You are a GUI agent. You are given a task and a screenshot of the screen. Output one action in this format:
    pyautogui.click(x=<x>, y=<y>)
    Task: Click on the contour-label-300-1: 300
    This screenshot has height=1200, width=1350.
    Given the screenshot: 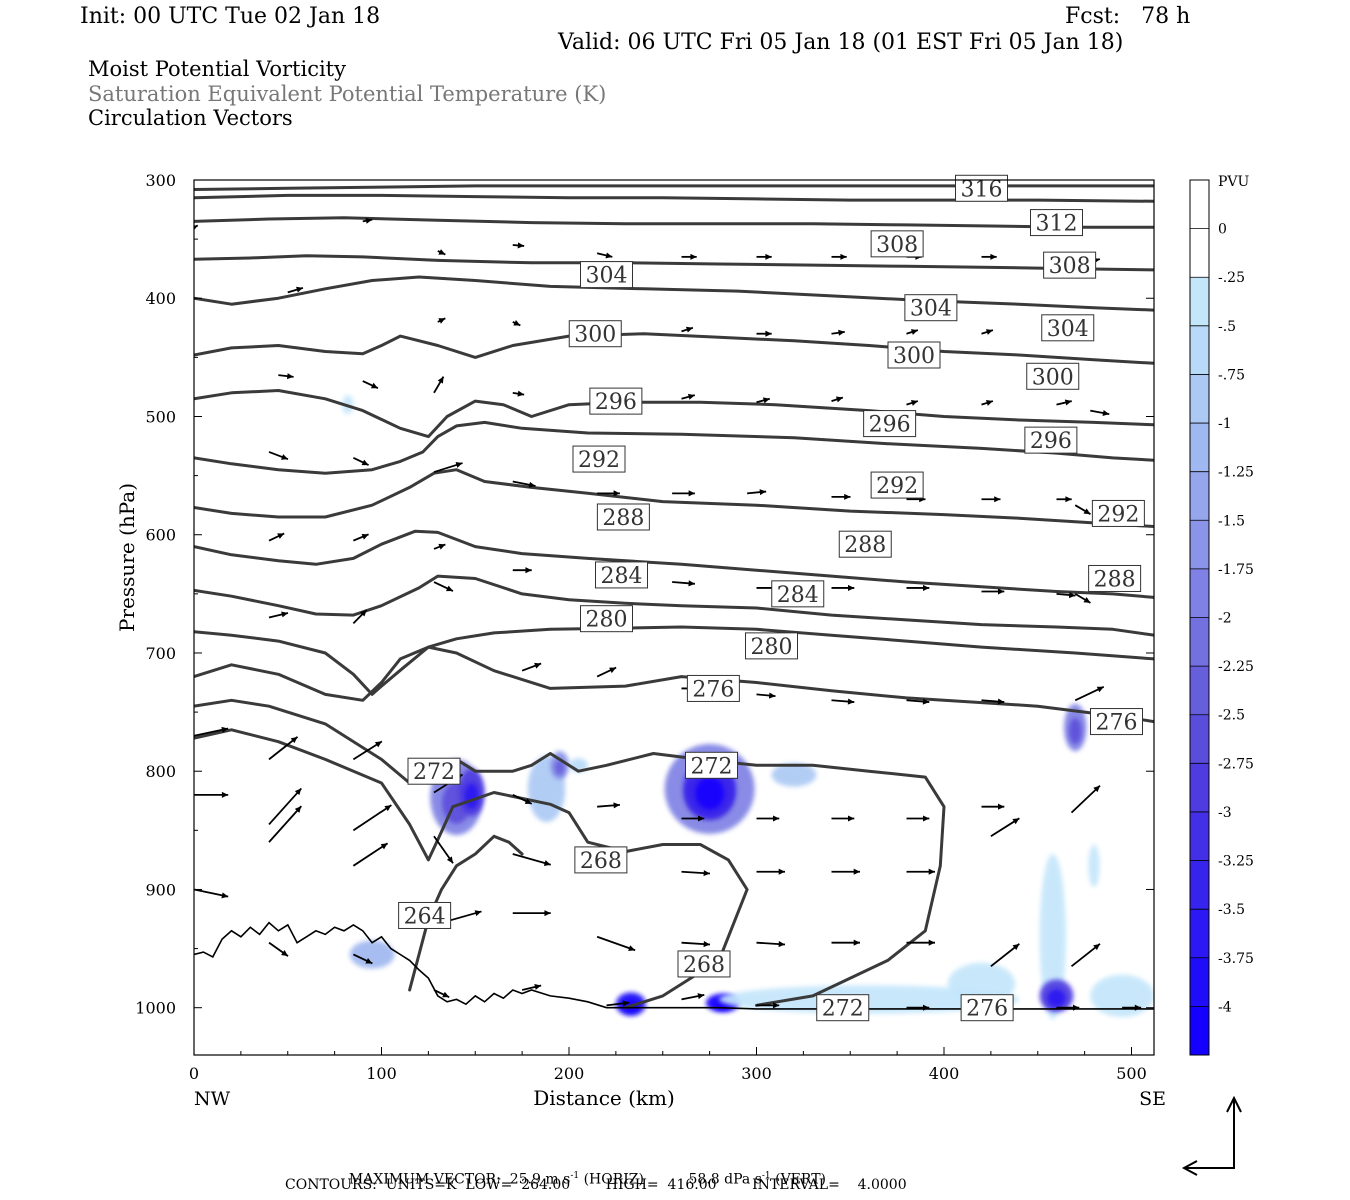 What is the action you would take?
    pyautogui.click(x=914, y=355)
    